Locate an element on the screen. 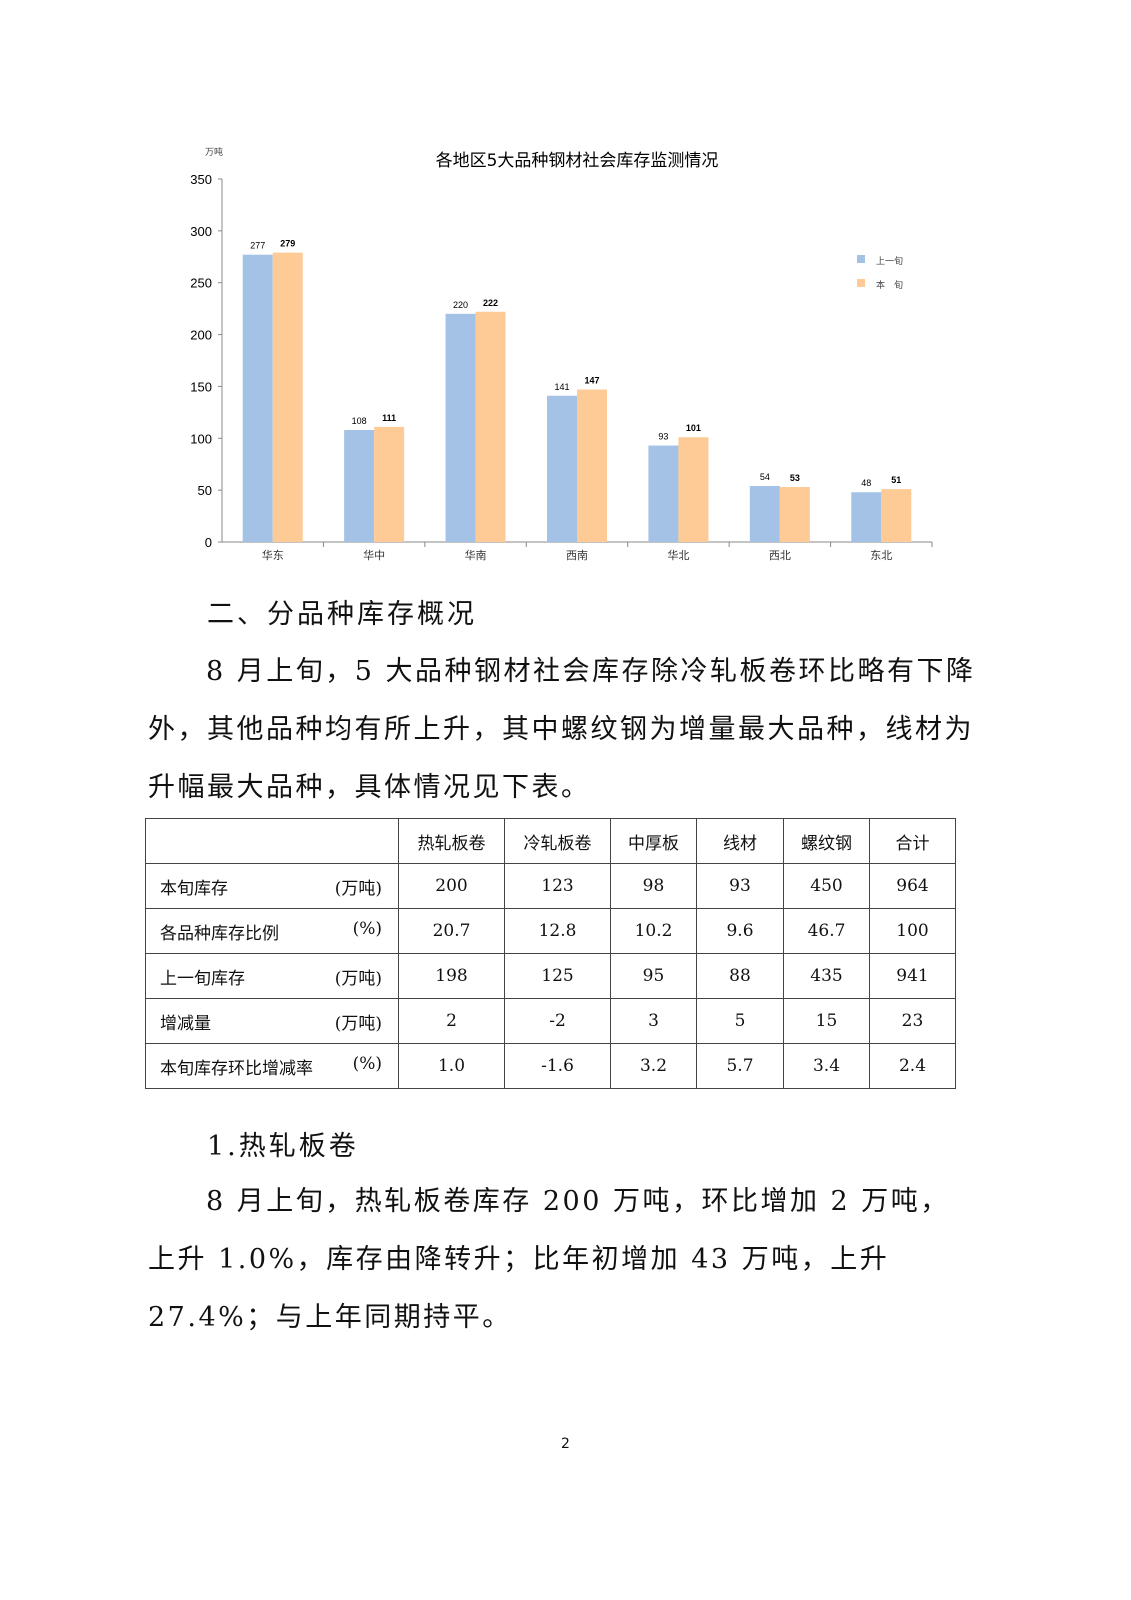 This screenshot has height=1600, width=1131. table-cell: 88 is located at coordinates (740, 976).